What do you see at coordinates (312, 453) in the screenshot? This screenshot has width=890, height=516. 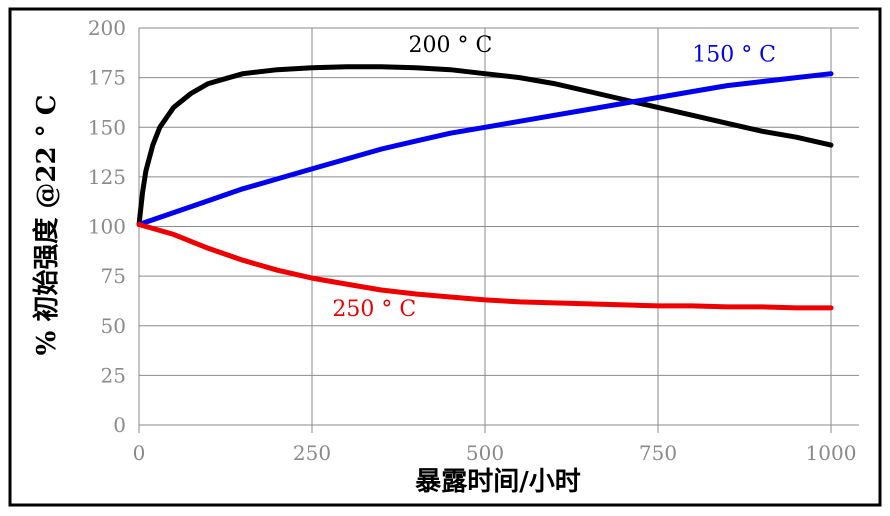 I see `x-tick-label: 250` at bounding box center [312, 453].